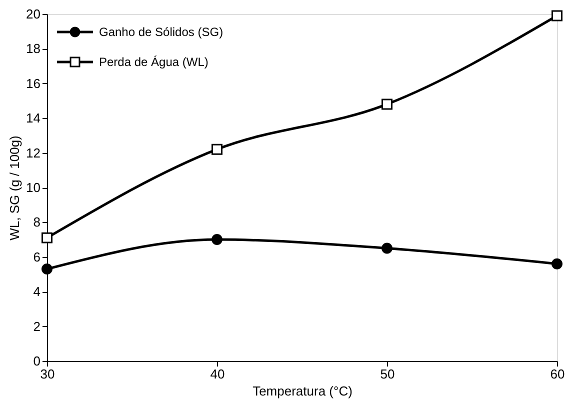 The width and height of the screenshot is (573, 406). What do you see at coordinates (14, 188) in the screenshot?
I see `y-axis-title: WL, SG (g / 100g)` at bounding box center [14, 188].